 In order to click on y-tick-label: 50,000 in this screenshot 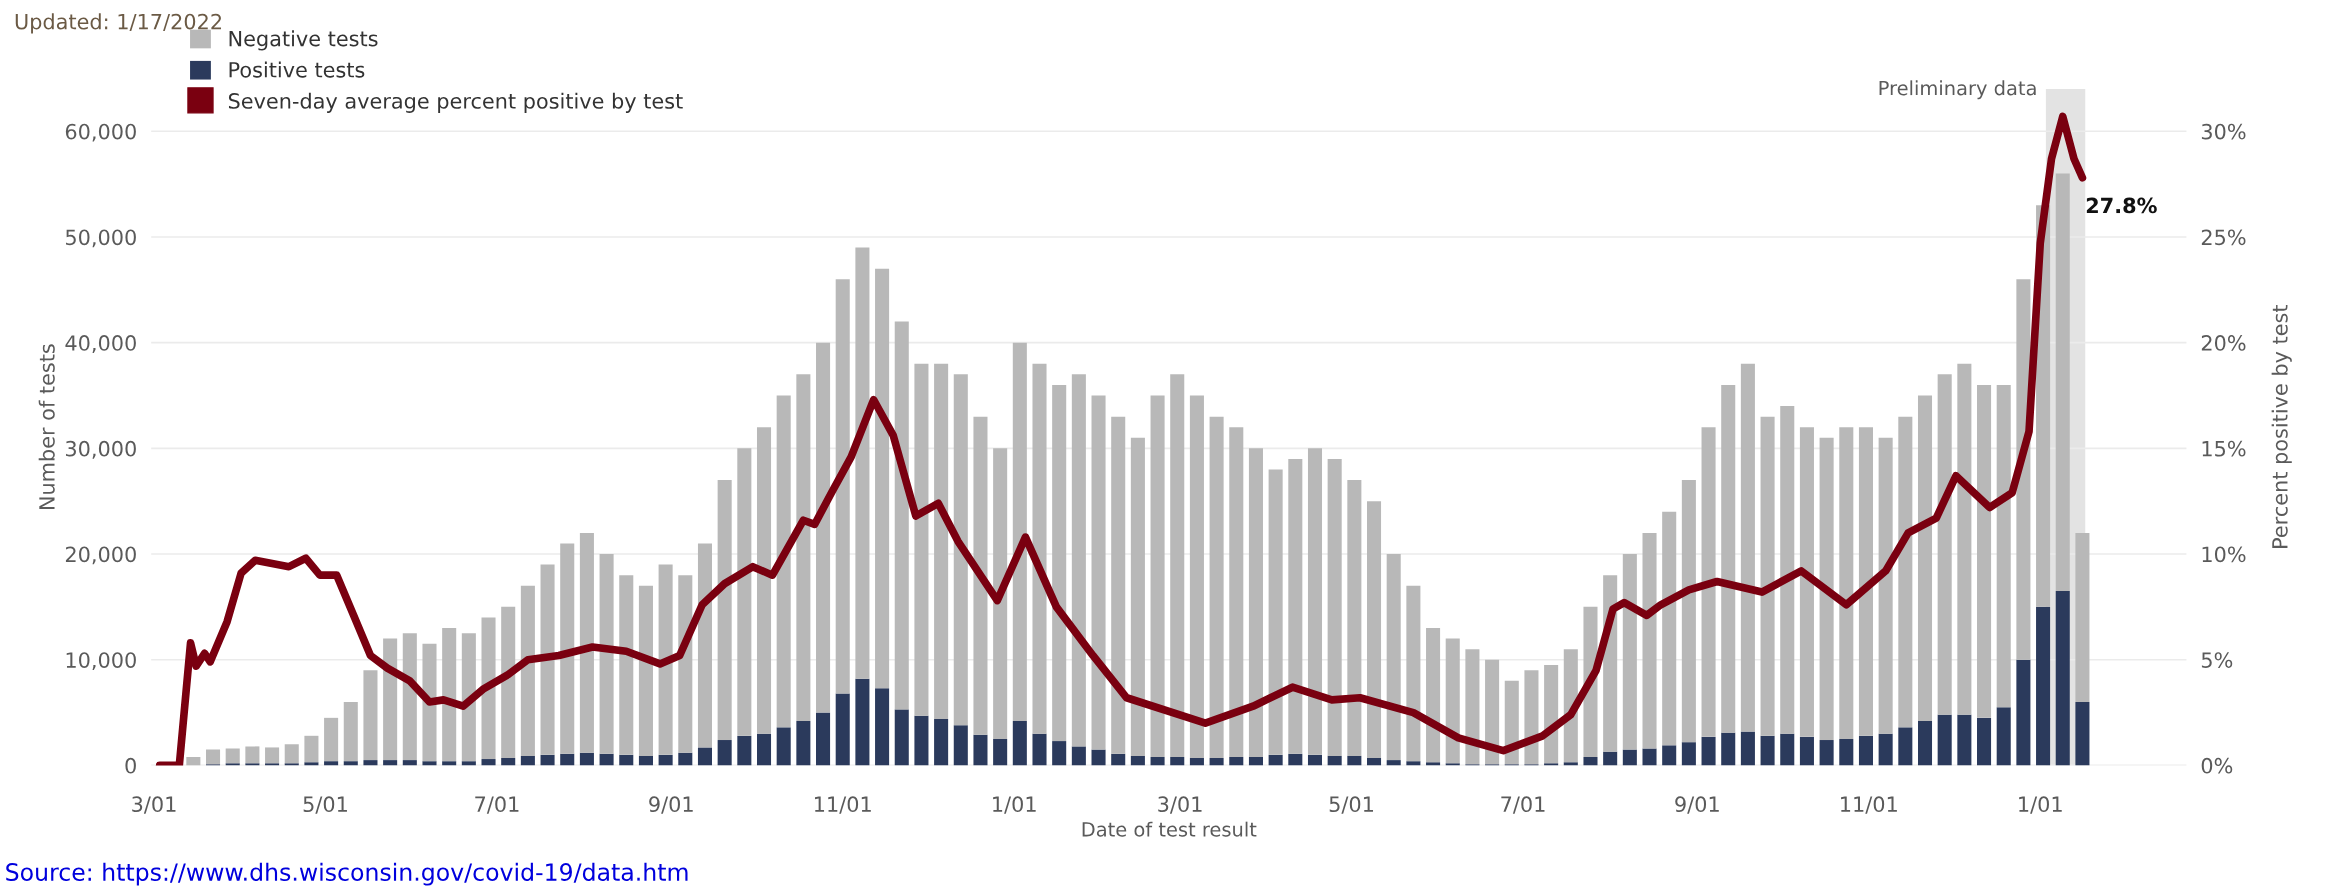, I will do `click(101, 238)`.